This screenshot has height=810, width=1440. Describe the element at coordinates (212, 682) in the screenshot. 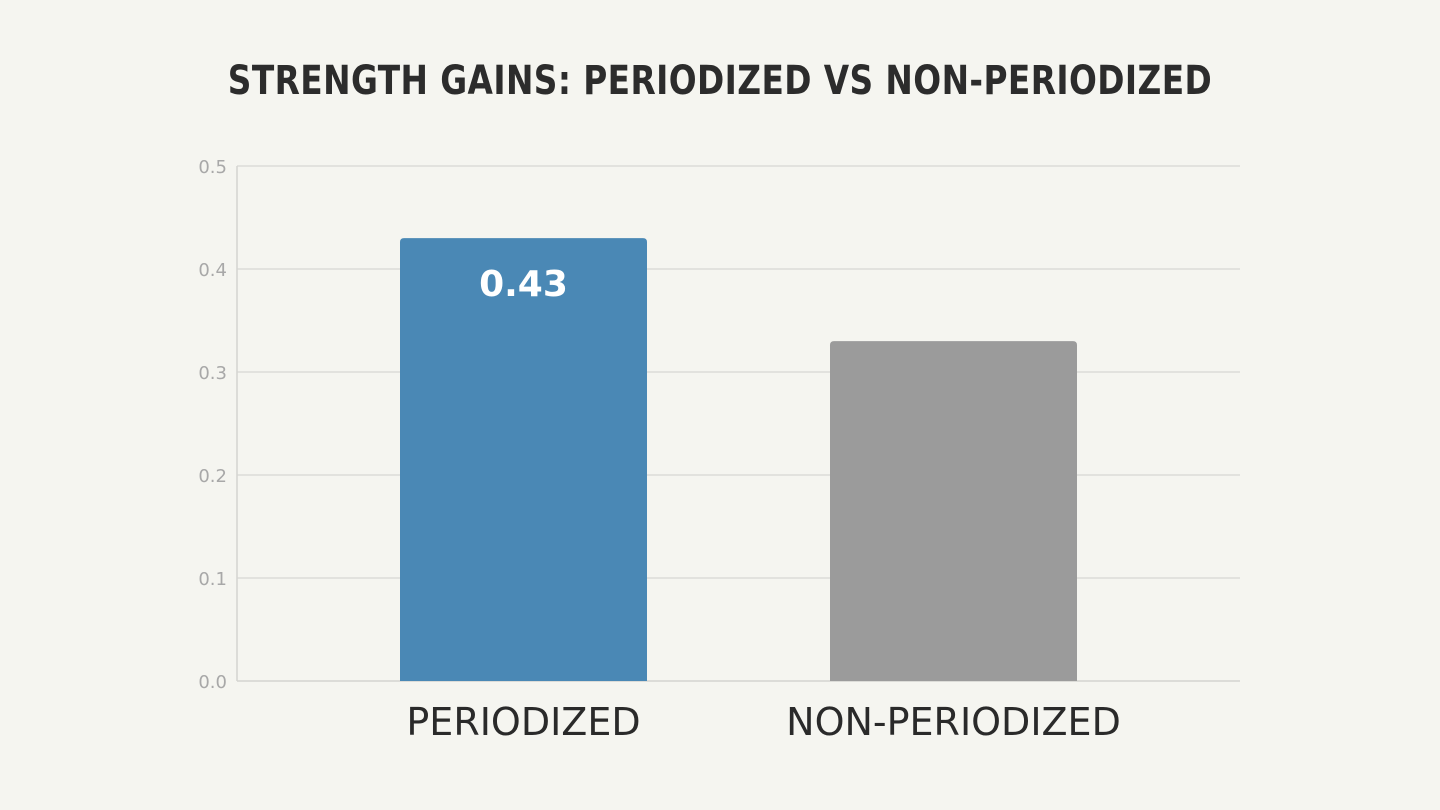

I see `y-tick-label: 0.0` at that location.